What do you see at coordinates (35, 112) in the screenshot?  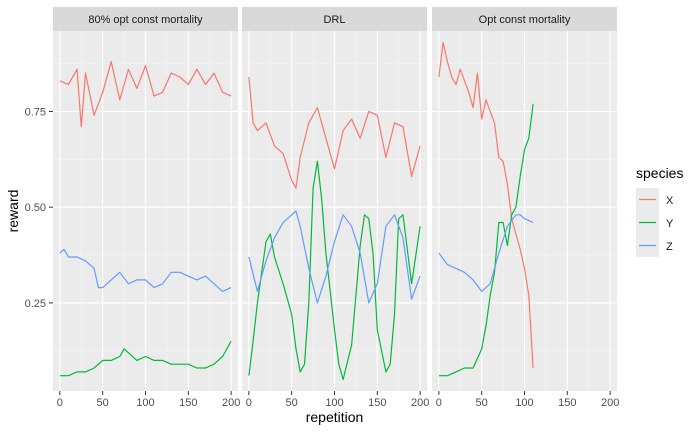 I see `y-tick-label: 0.75` at bounding box center [35, 112].